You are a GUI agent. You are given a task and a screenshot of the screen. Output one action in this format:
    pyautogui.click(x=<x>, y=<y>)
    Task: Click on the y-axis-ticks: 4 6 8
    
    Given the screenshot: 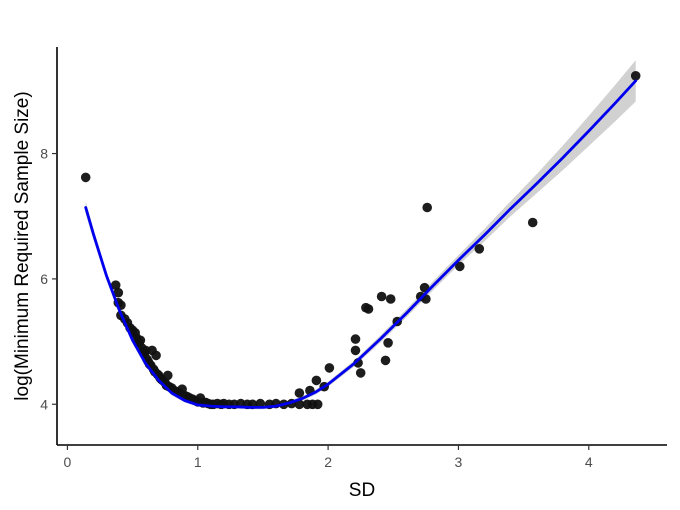 What is the action you would take?
    pyautogui.click(x=48, y=279)
    